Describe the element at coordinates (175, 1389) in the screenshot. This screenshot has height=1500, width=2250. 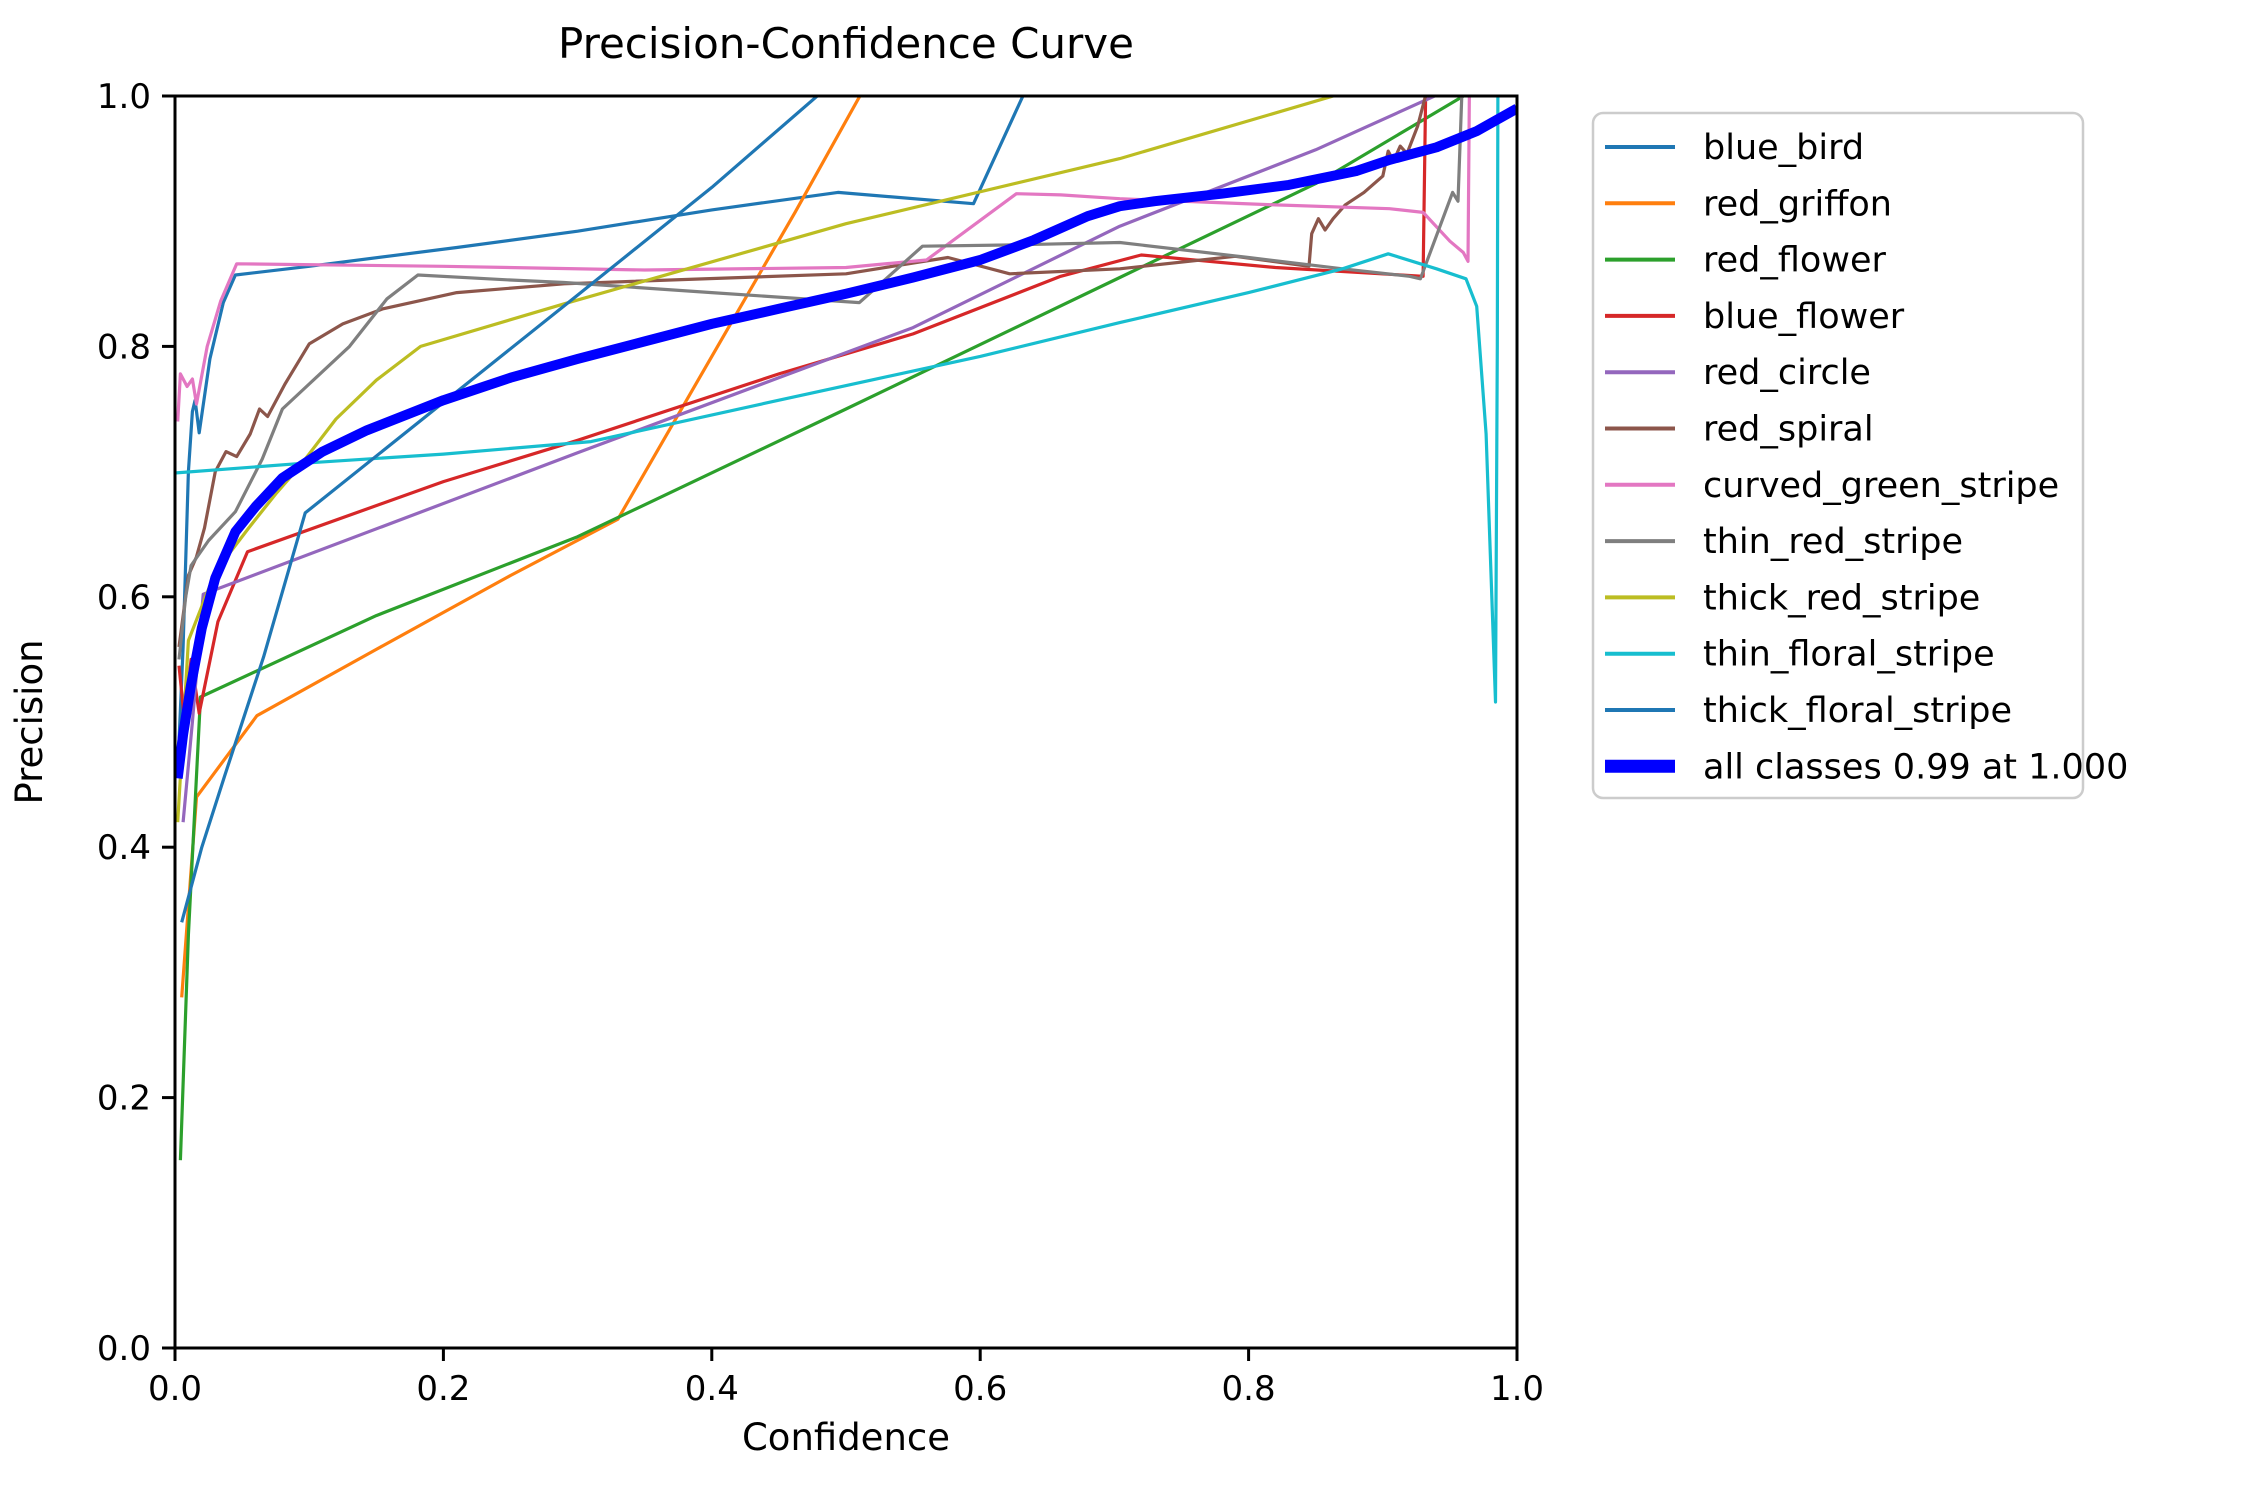
I see `x-tick-label: 0.0` at that location.